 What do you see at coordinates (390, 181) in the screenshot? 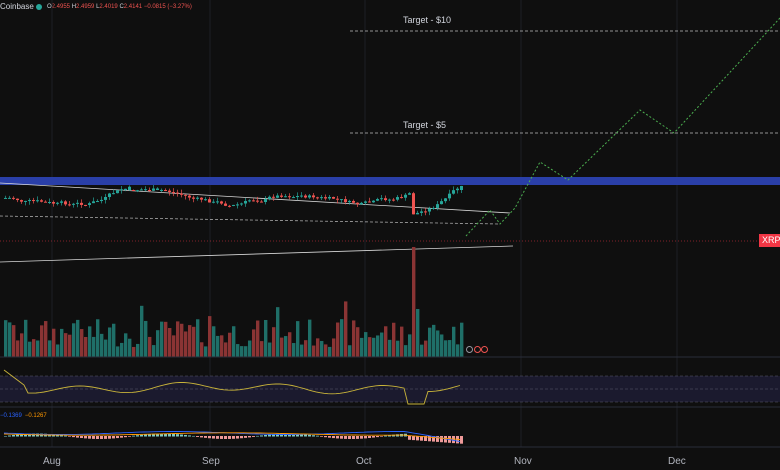
I see `resistance-band` at bounding box center [390, 181].